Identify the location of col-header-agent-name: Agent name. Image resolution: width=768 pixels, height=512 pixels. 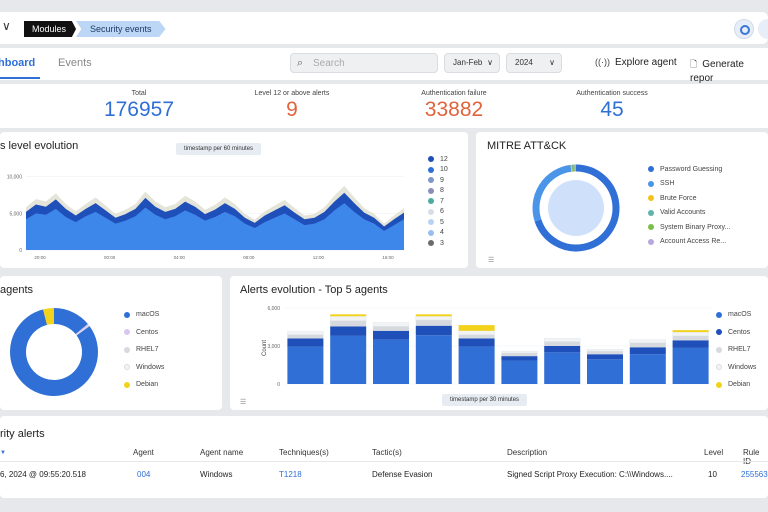
(222, 452).